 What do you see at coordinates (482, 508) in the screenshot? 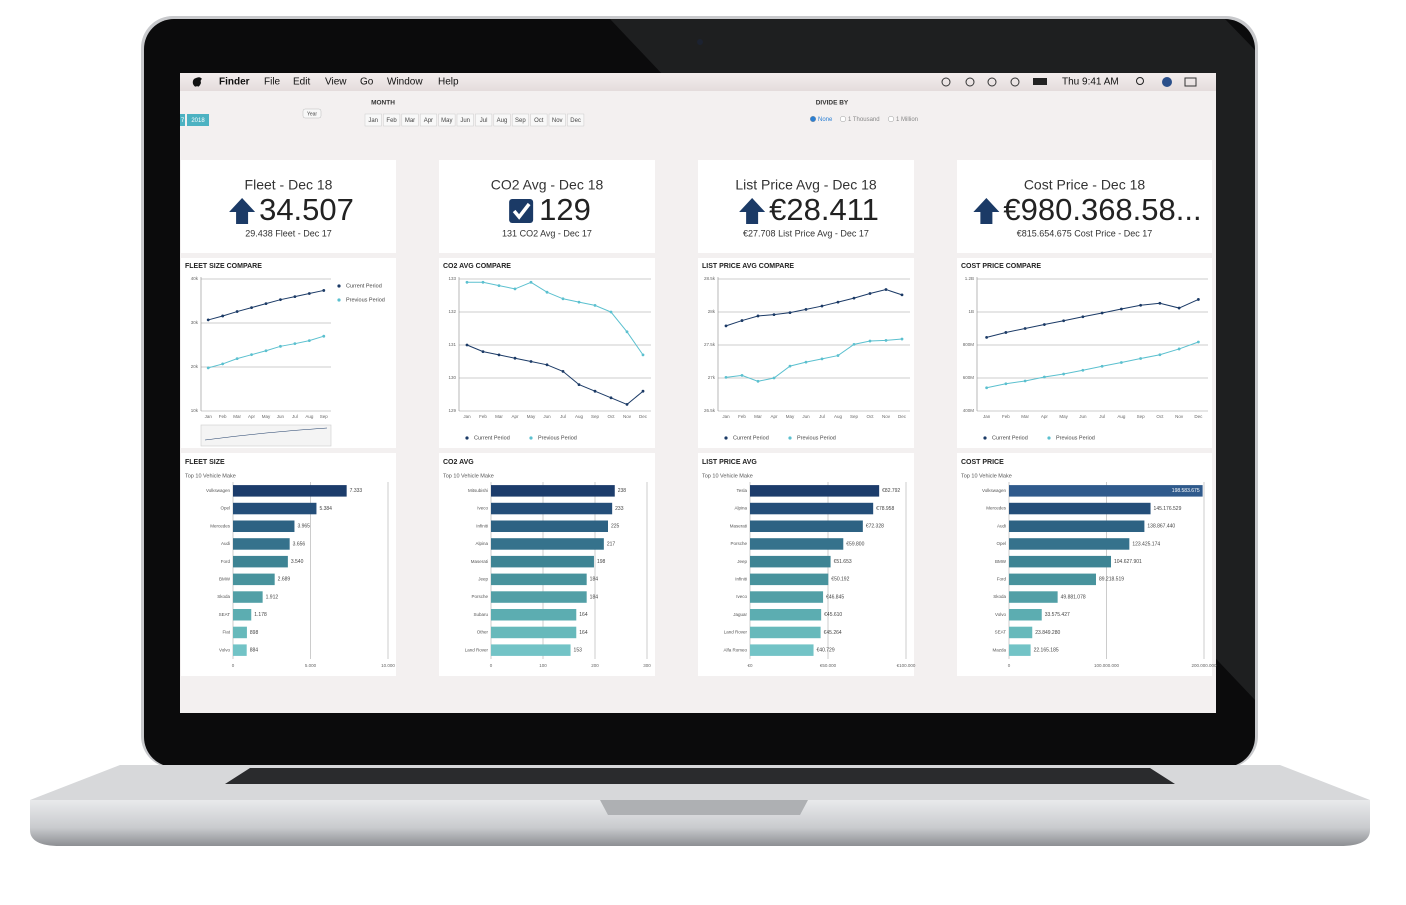
I see `y-tick-label: Iveco` at bounding box center [482, 508].